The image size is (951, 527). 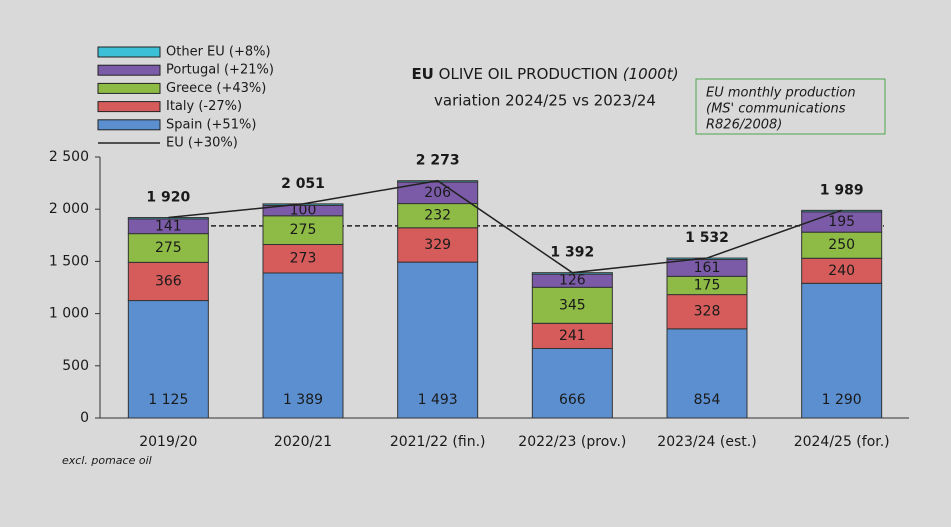 I want to click on title-main: OLIVE OIL PRODUCTION, so click(x=528, y=74).